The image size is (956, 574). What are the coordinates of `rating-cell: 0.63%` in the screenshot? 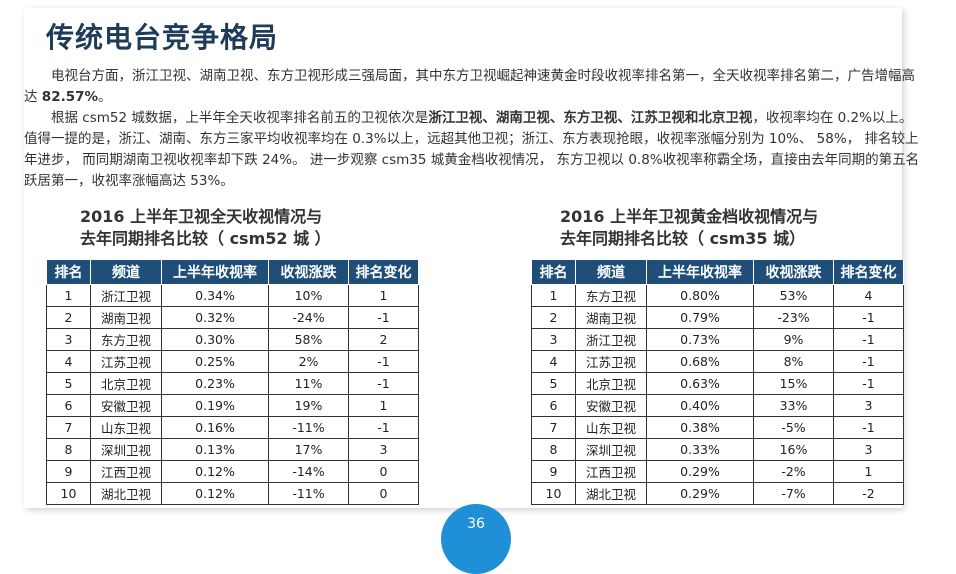 It's located at (700, 383).